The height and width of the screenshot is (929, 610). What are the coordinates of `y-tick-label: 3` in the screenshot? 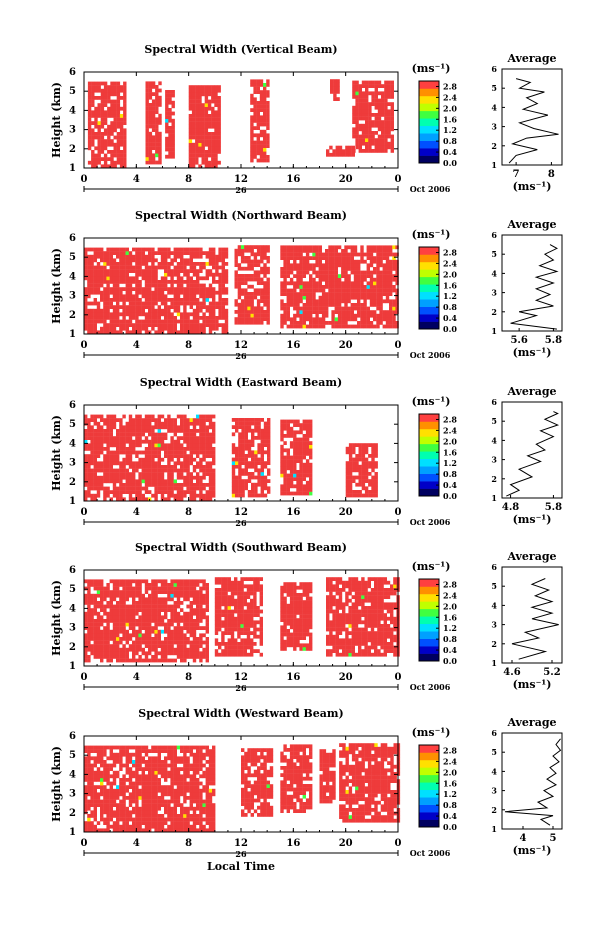 It's located at (72, 463).